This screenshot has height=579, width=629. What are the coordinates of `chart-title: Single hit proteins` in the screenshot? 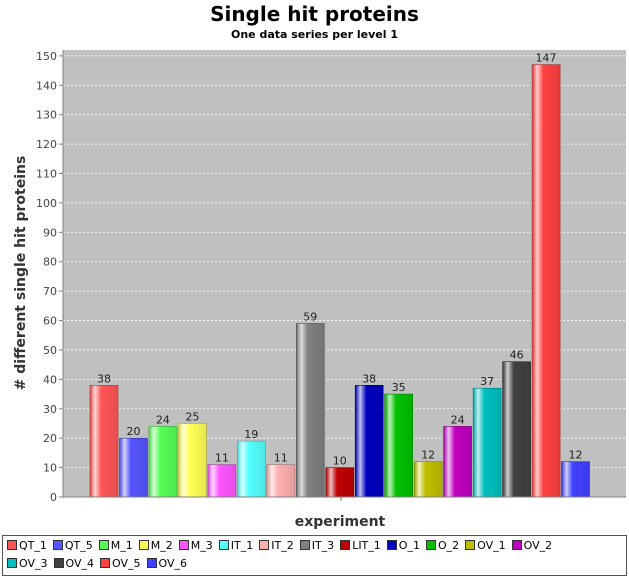 It's located at (314, 14).